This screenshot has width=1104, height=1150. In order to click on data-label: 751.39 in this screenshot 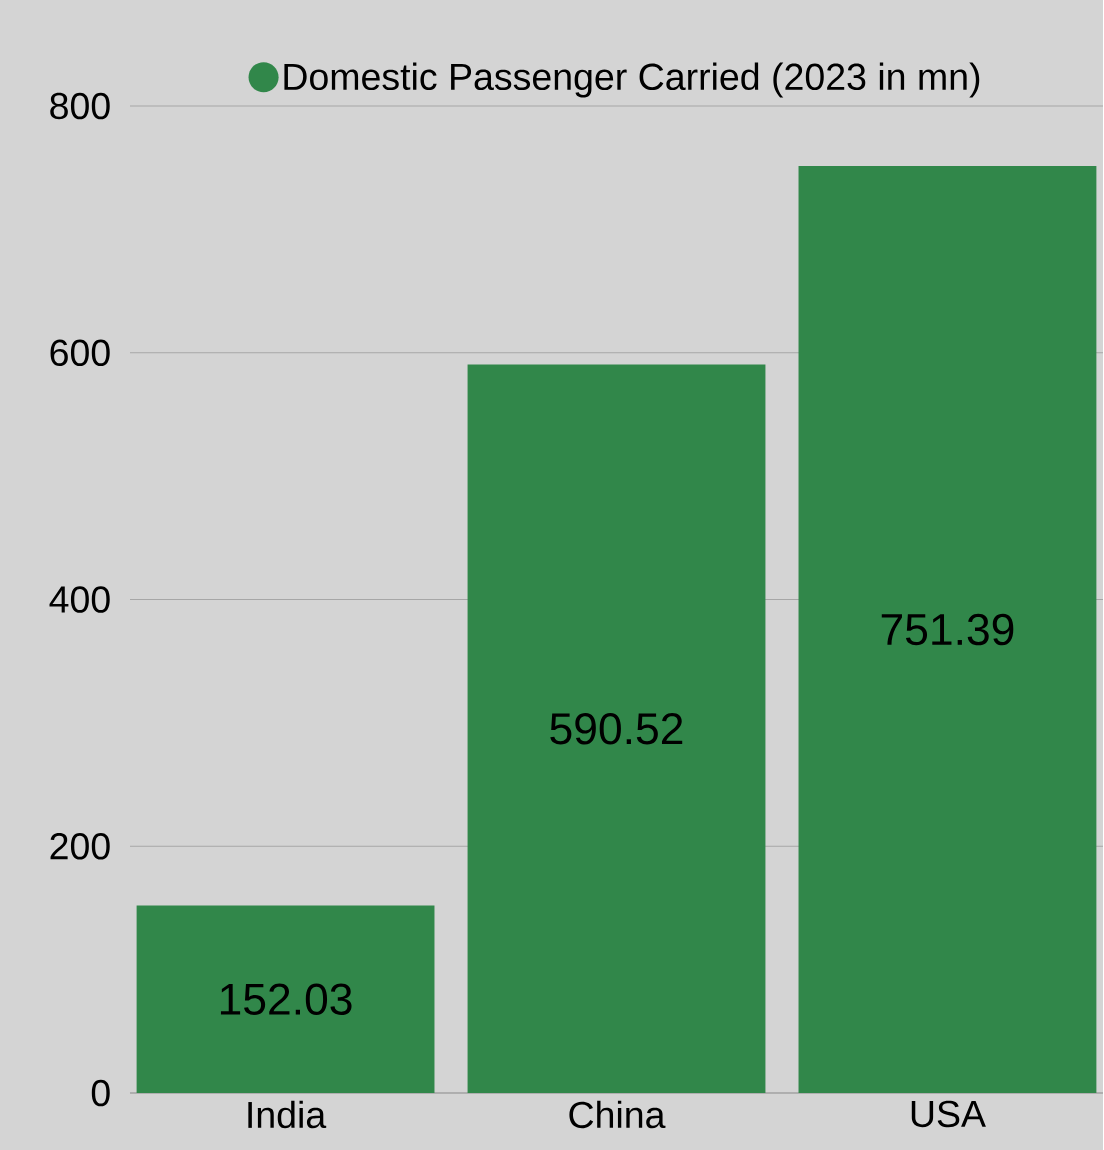, I will do `click(947, 629)`.